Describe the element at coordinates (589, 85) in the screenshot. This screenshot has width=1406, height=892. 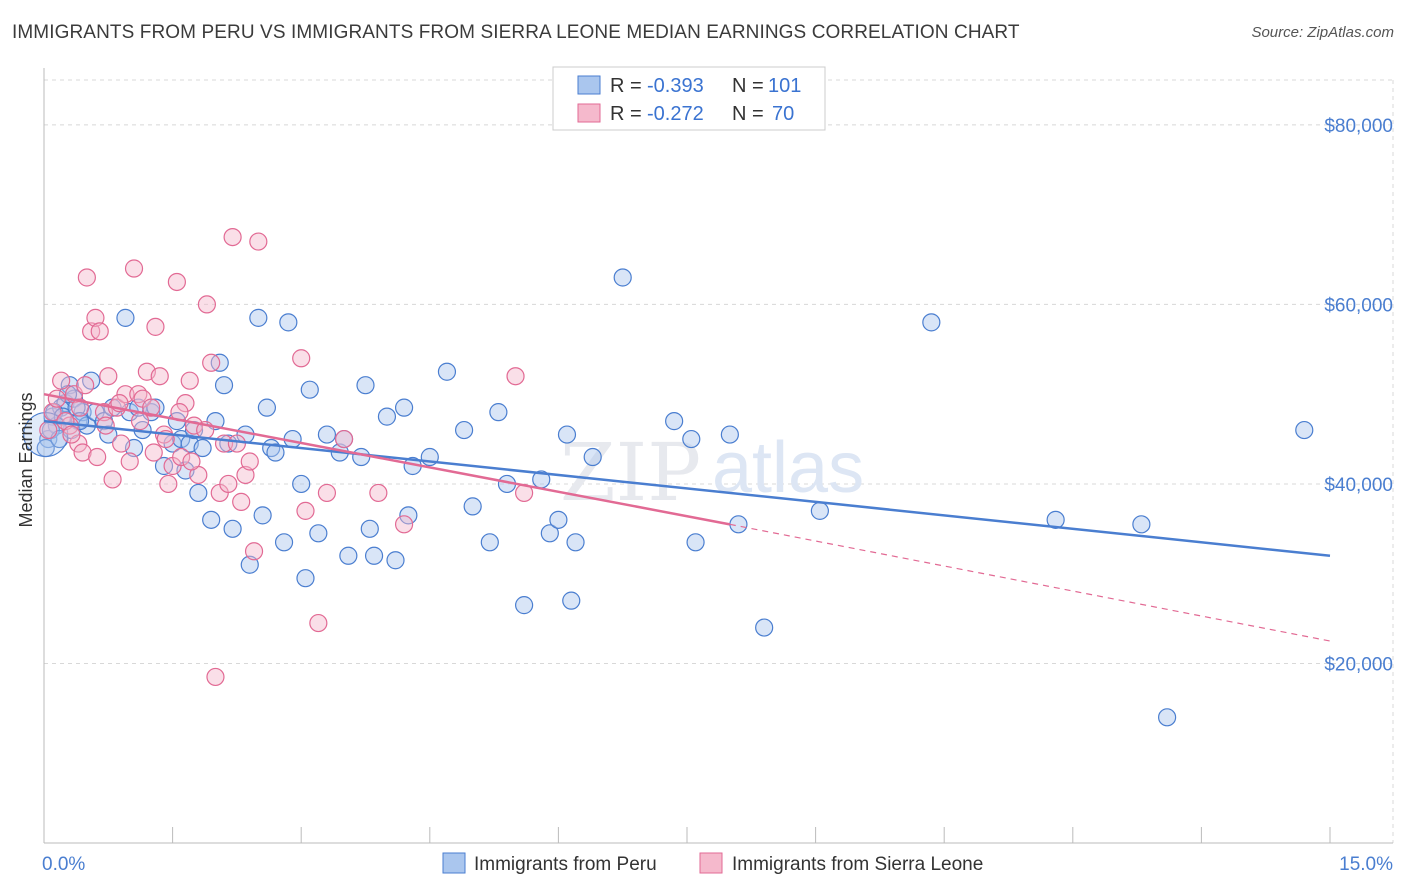
I see `legend-swatch-peru` at that location.